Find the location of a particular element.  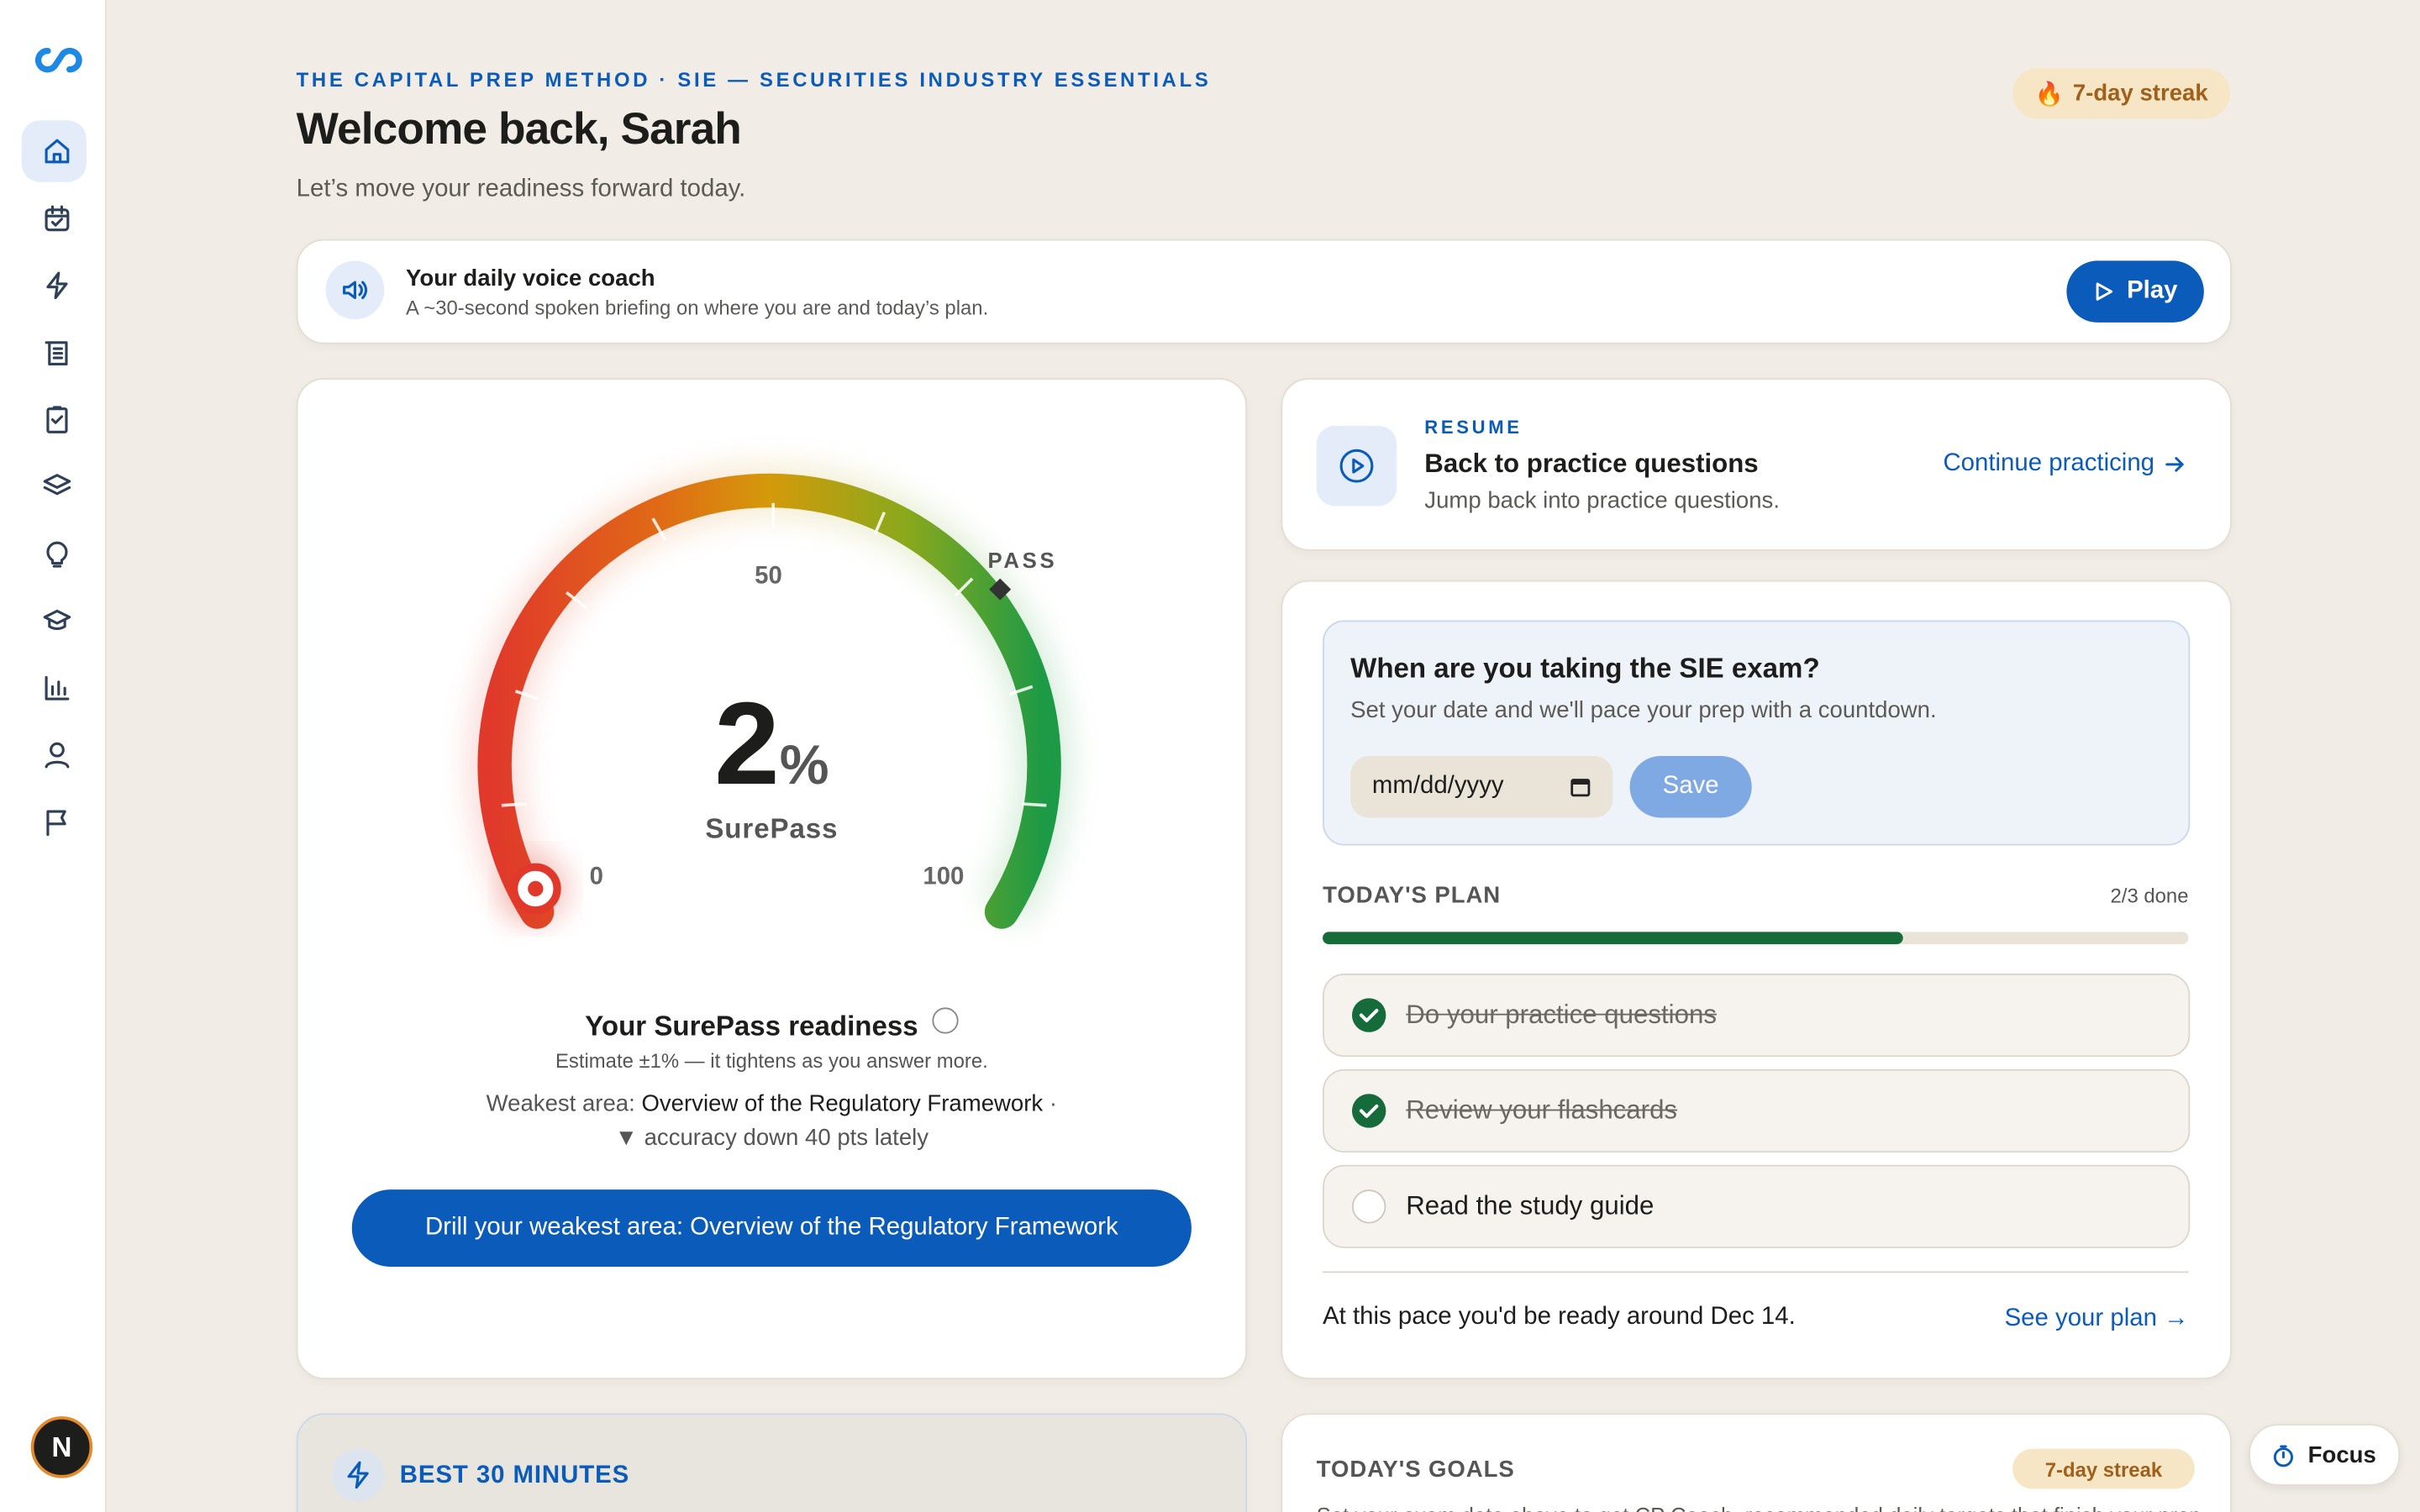

nav-tips is located at coordinates (58, 554).